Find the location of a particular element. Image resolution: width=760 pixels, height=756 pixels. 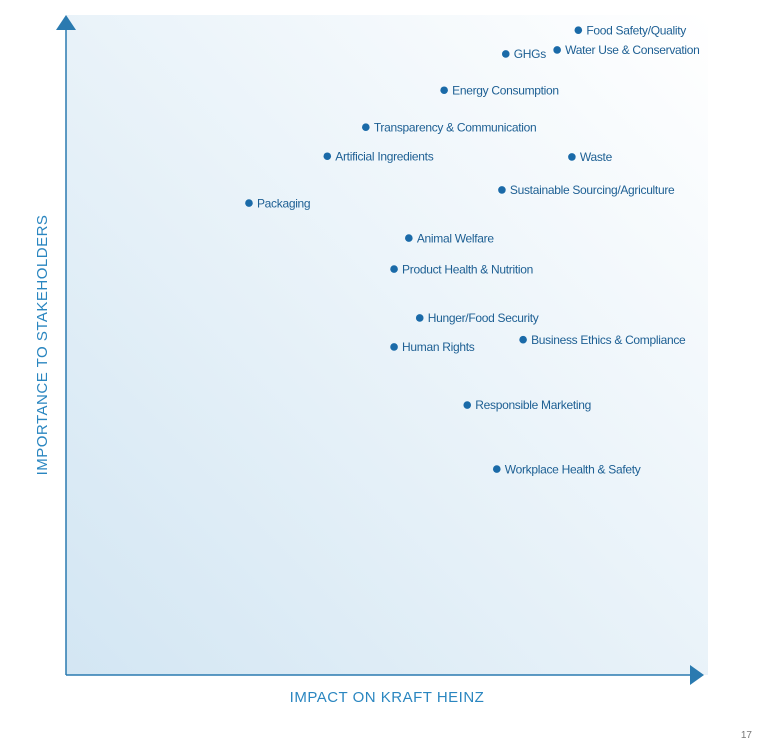

point-label: Workplace Health & Safety is located at coordinates (573, 469).